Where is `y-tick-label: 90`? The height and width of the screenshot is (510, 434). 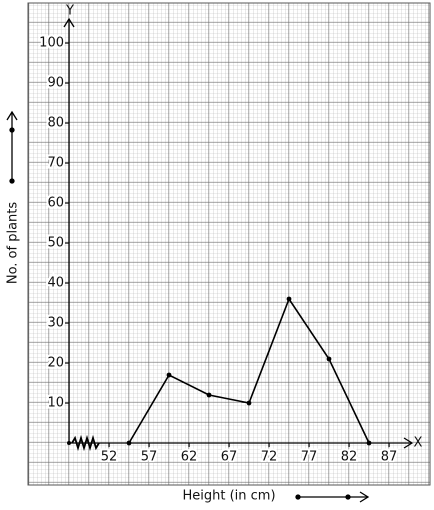
y-tick-label: 90 is located at coordinates (55, 83).